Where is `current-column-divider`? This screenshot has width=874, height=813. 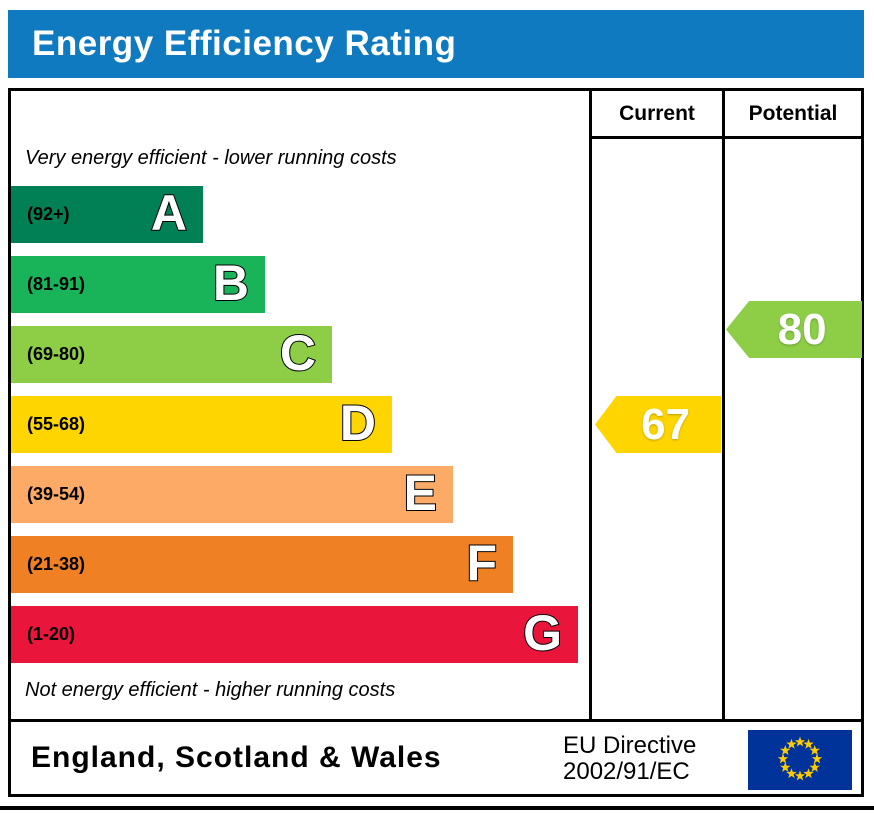 current-column-divider is located at coordinates (590, 405).